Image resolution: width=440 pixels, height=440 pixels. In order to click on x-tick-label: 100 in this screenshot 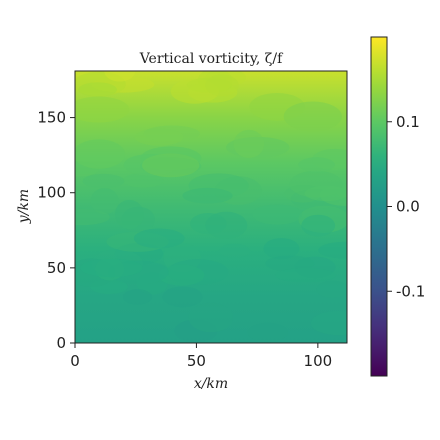, I will do `click(318, 361)`.